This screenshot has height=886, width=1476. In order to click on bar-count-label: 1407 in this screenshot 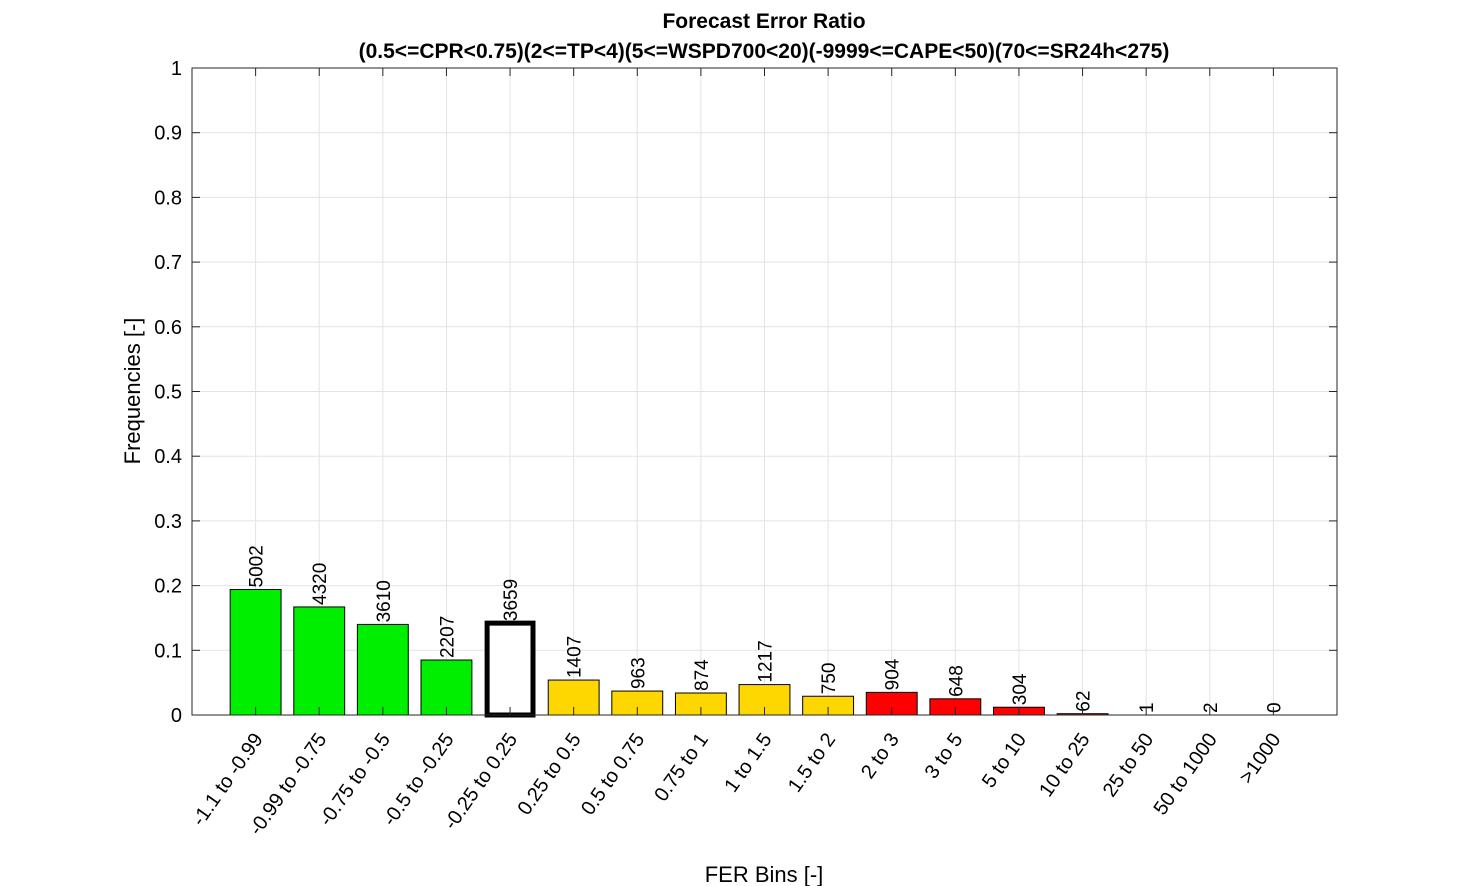, I will do `click(575, 657)`.